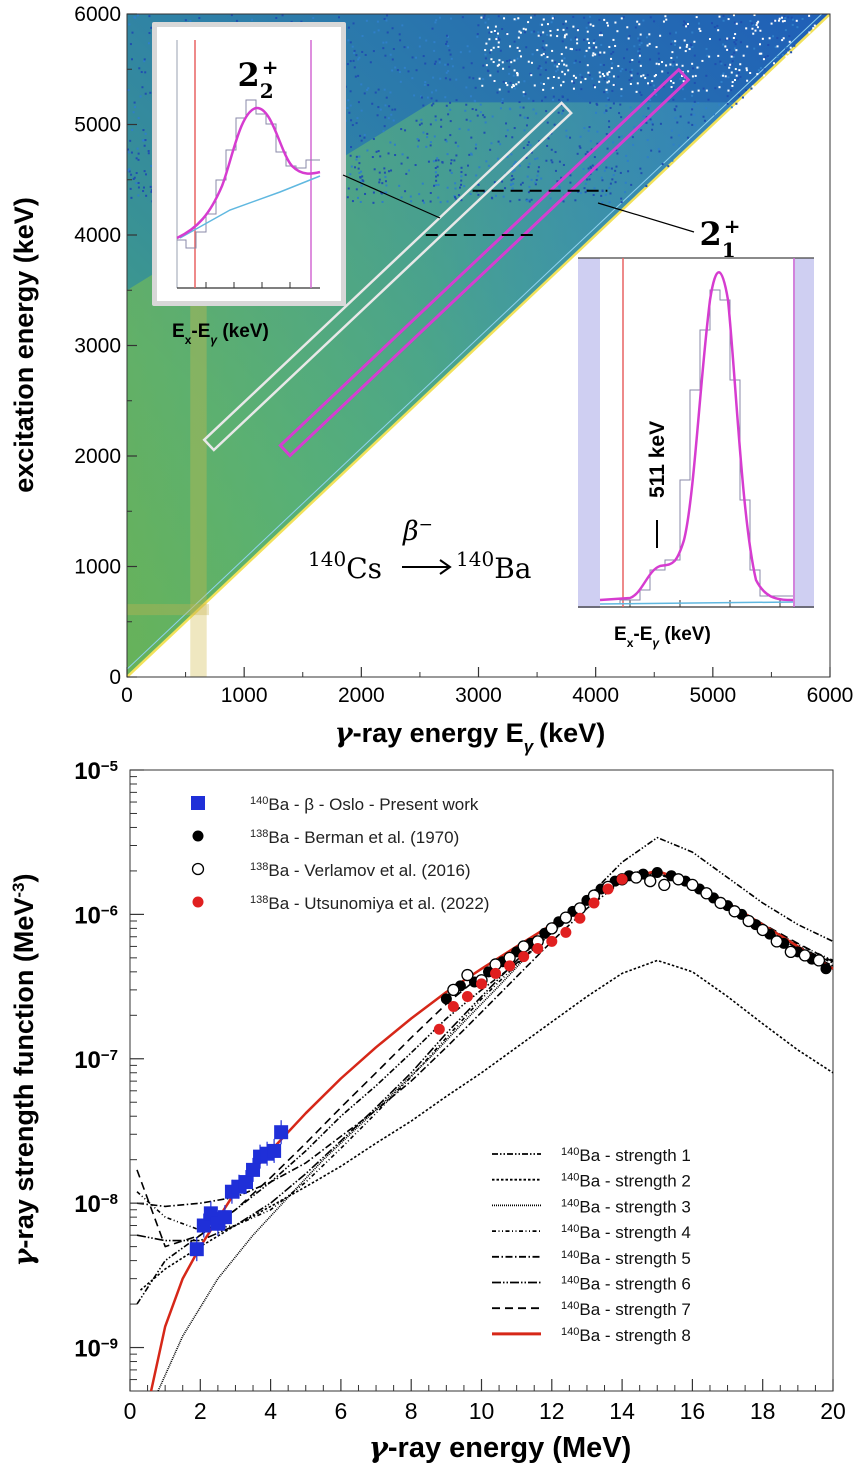  I want to click on bottom-x-tick-label: 14, so click(622, 1411).